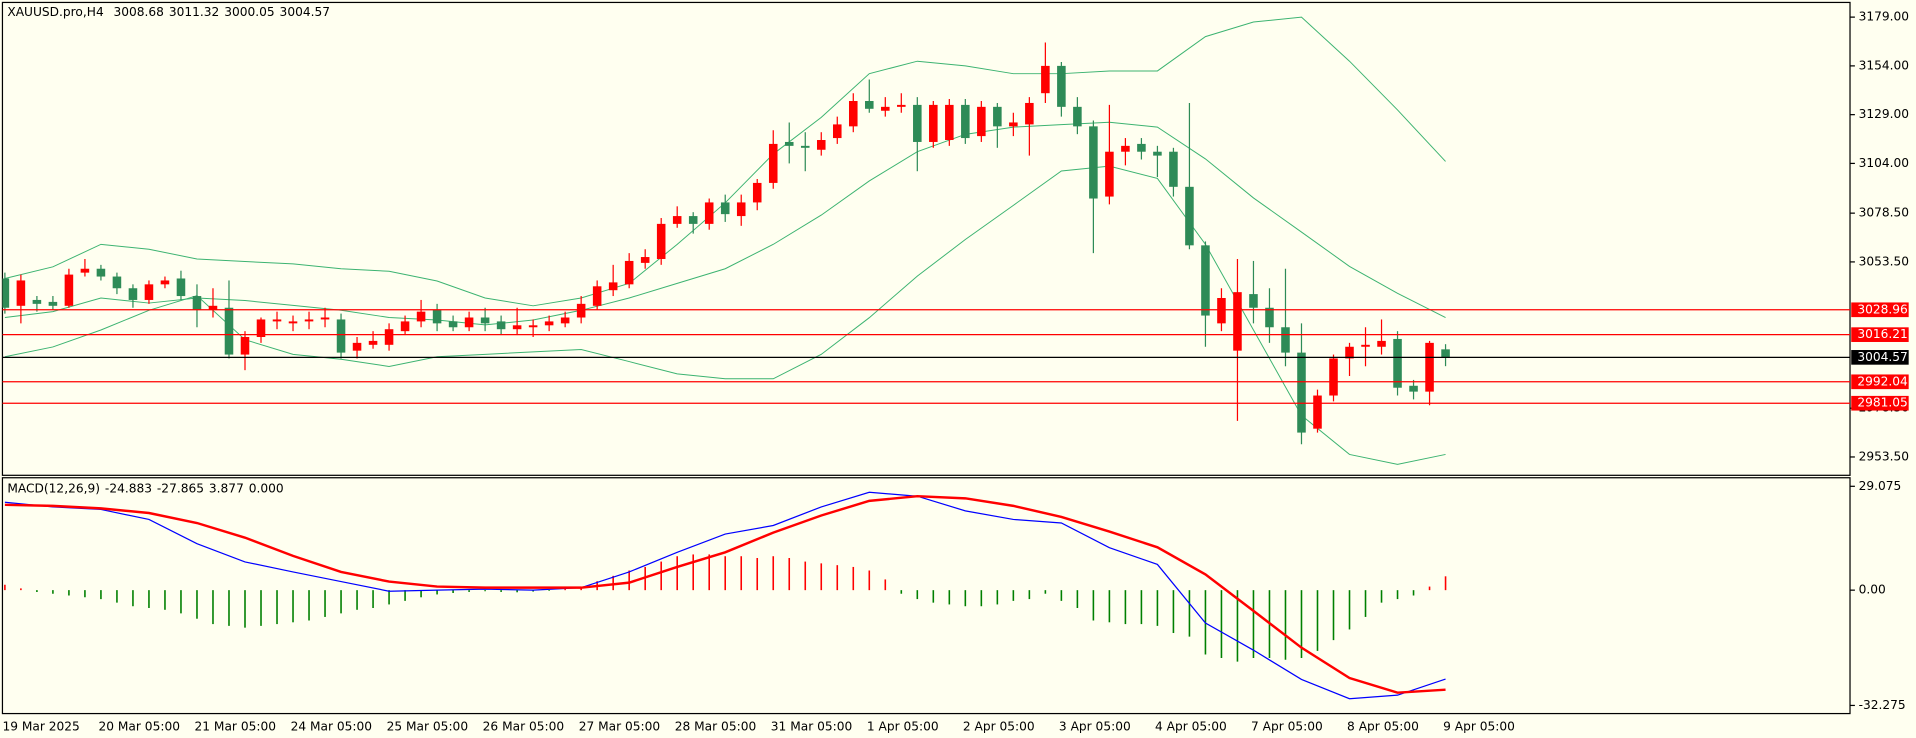  Describe the element at coordinates (1884, 65) in the screenshot. I see `y-tick-label: 3154.00` at that location.